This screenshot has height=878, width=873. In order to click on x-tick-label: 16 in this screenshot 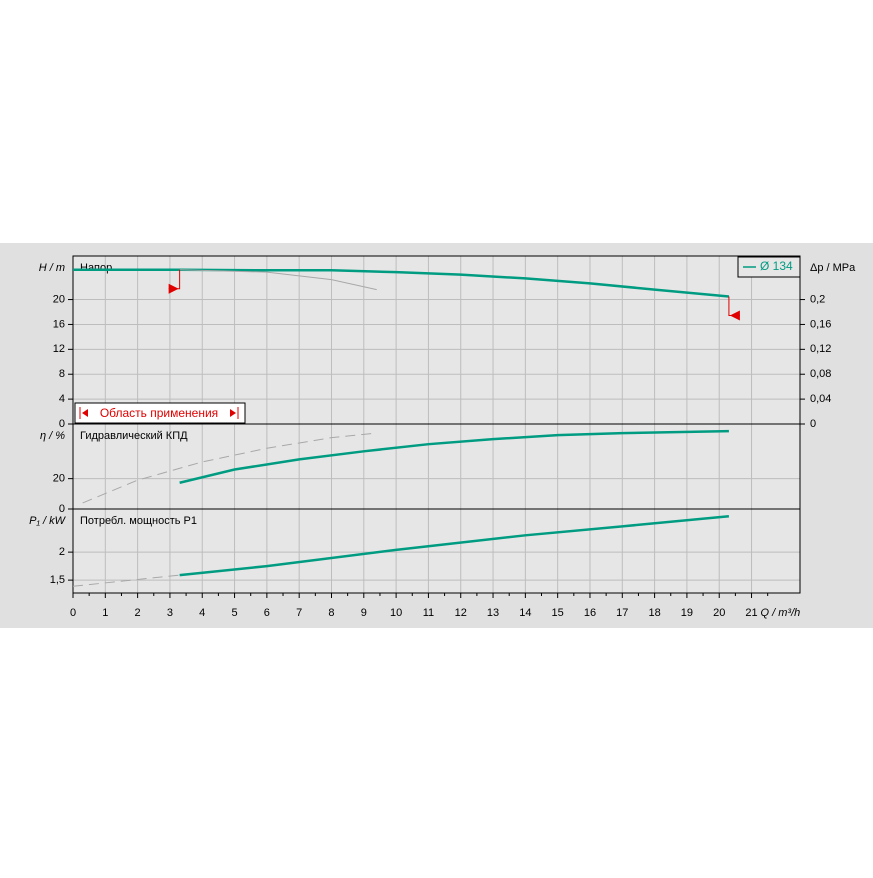, I will do `click(590, 613)`.